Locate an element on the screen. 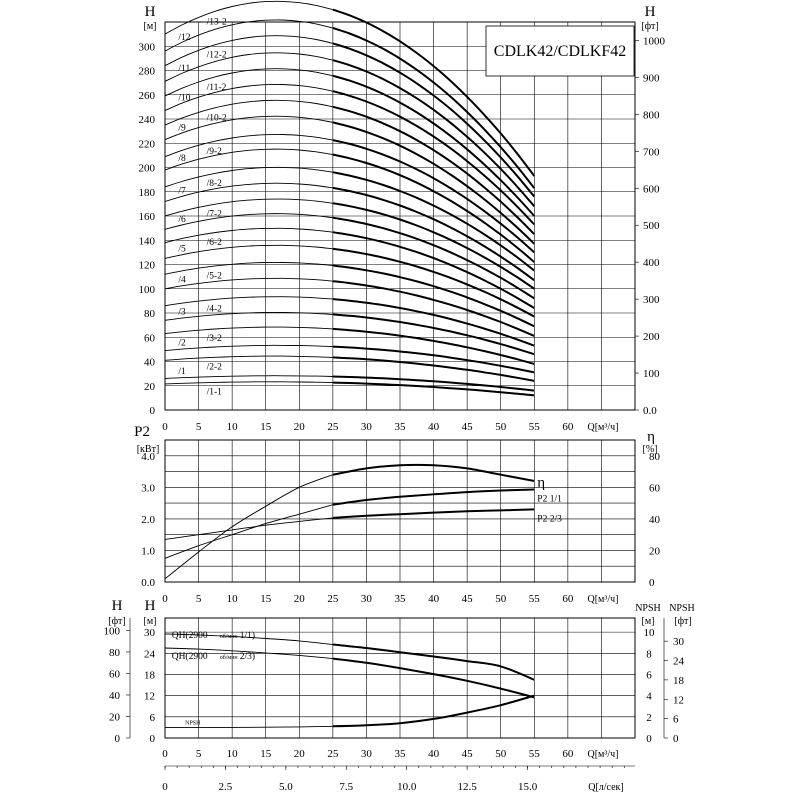 Image resolution: width=800 pixels, height=800 pixels. npsh-ft-tick-label: 18 is located at coordinates (679, 681).